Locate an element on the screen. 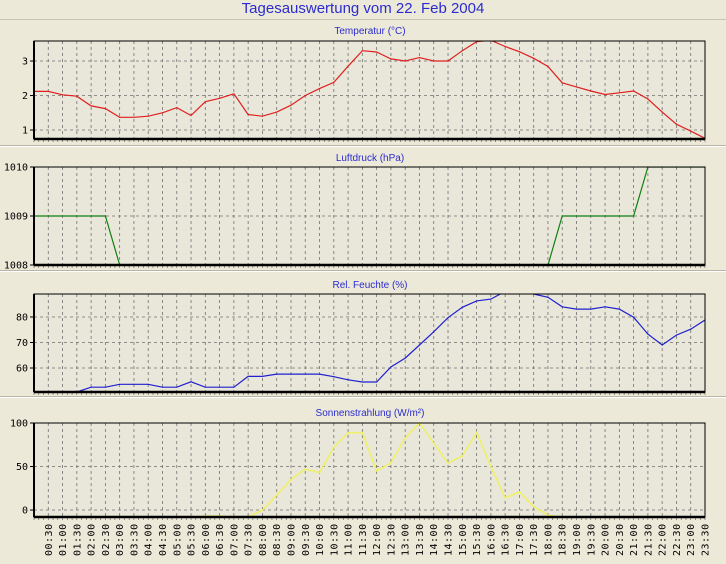 The height and width of the screenshot is (564, 726). main-title: Tagesauswertung vom 22. Feb 2004 is located at coordinates (363, 8).